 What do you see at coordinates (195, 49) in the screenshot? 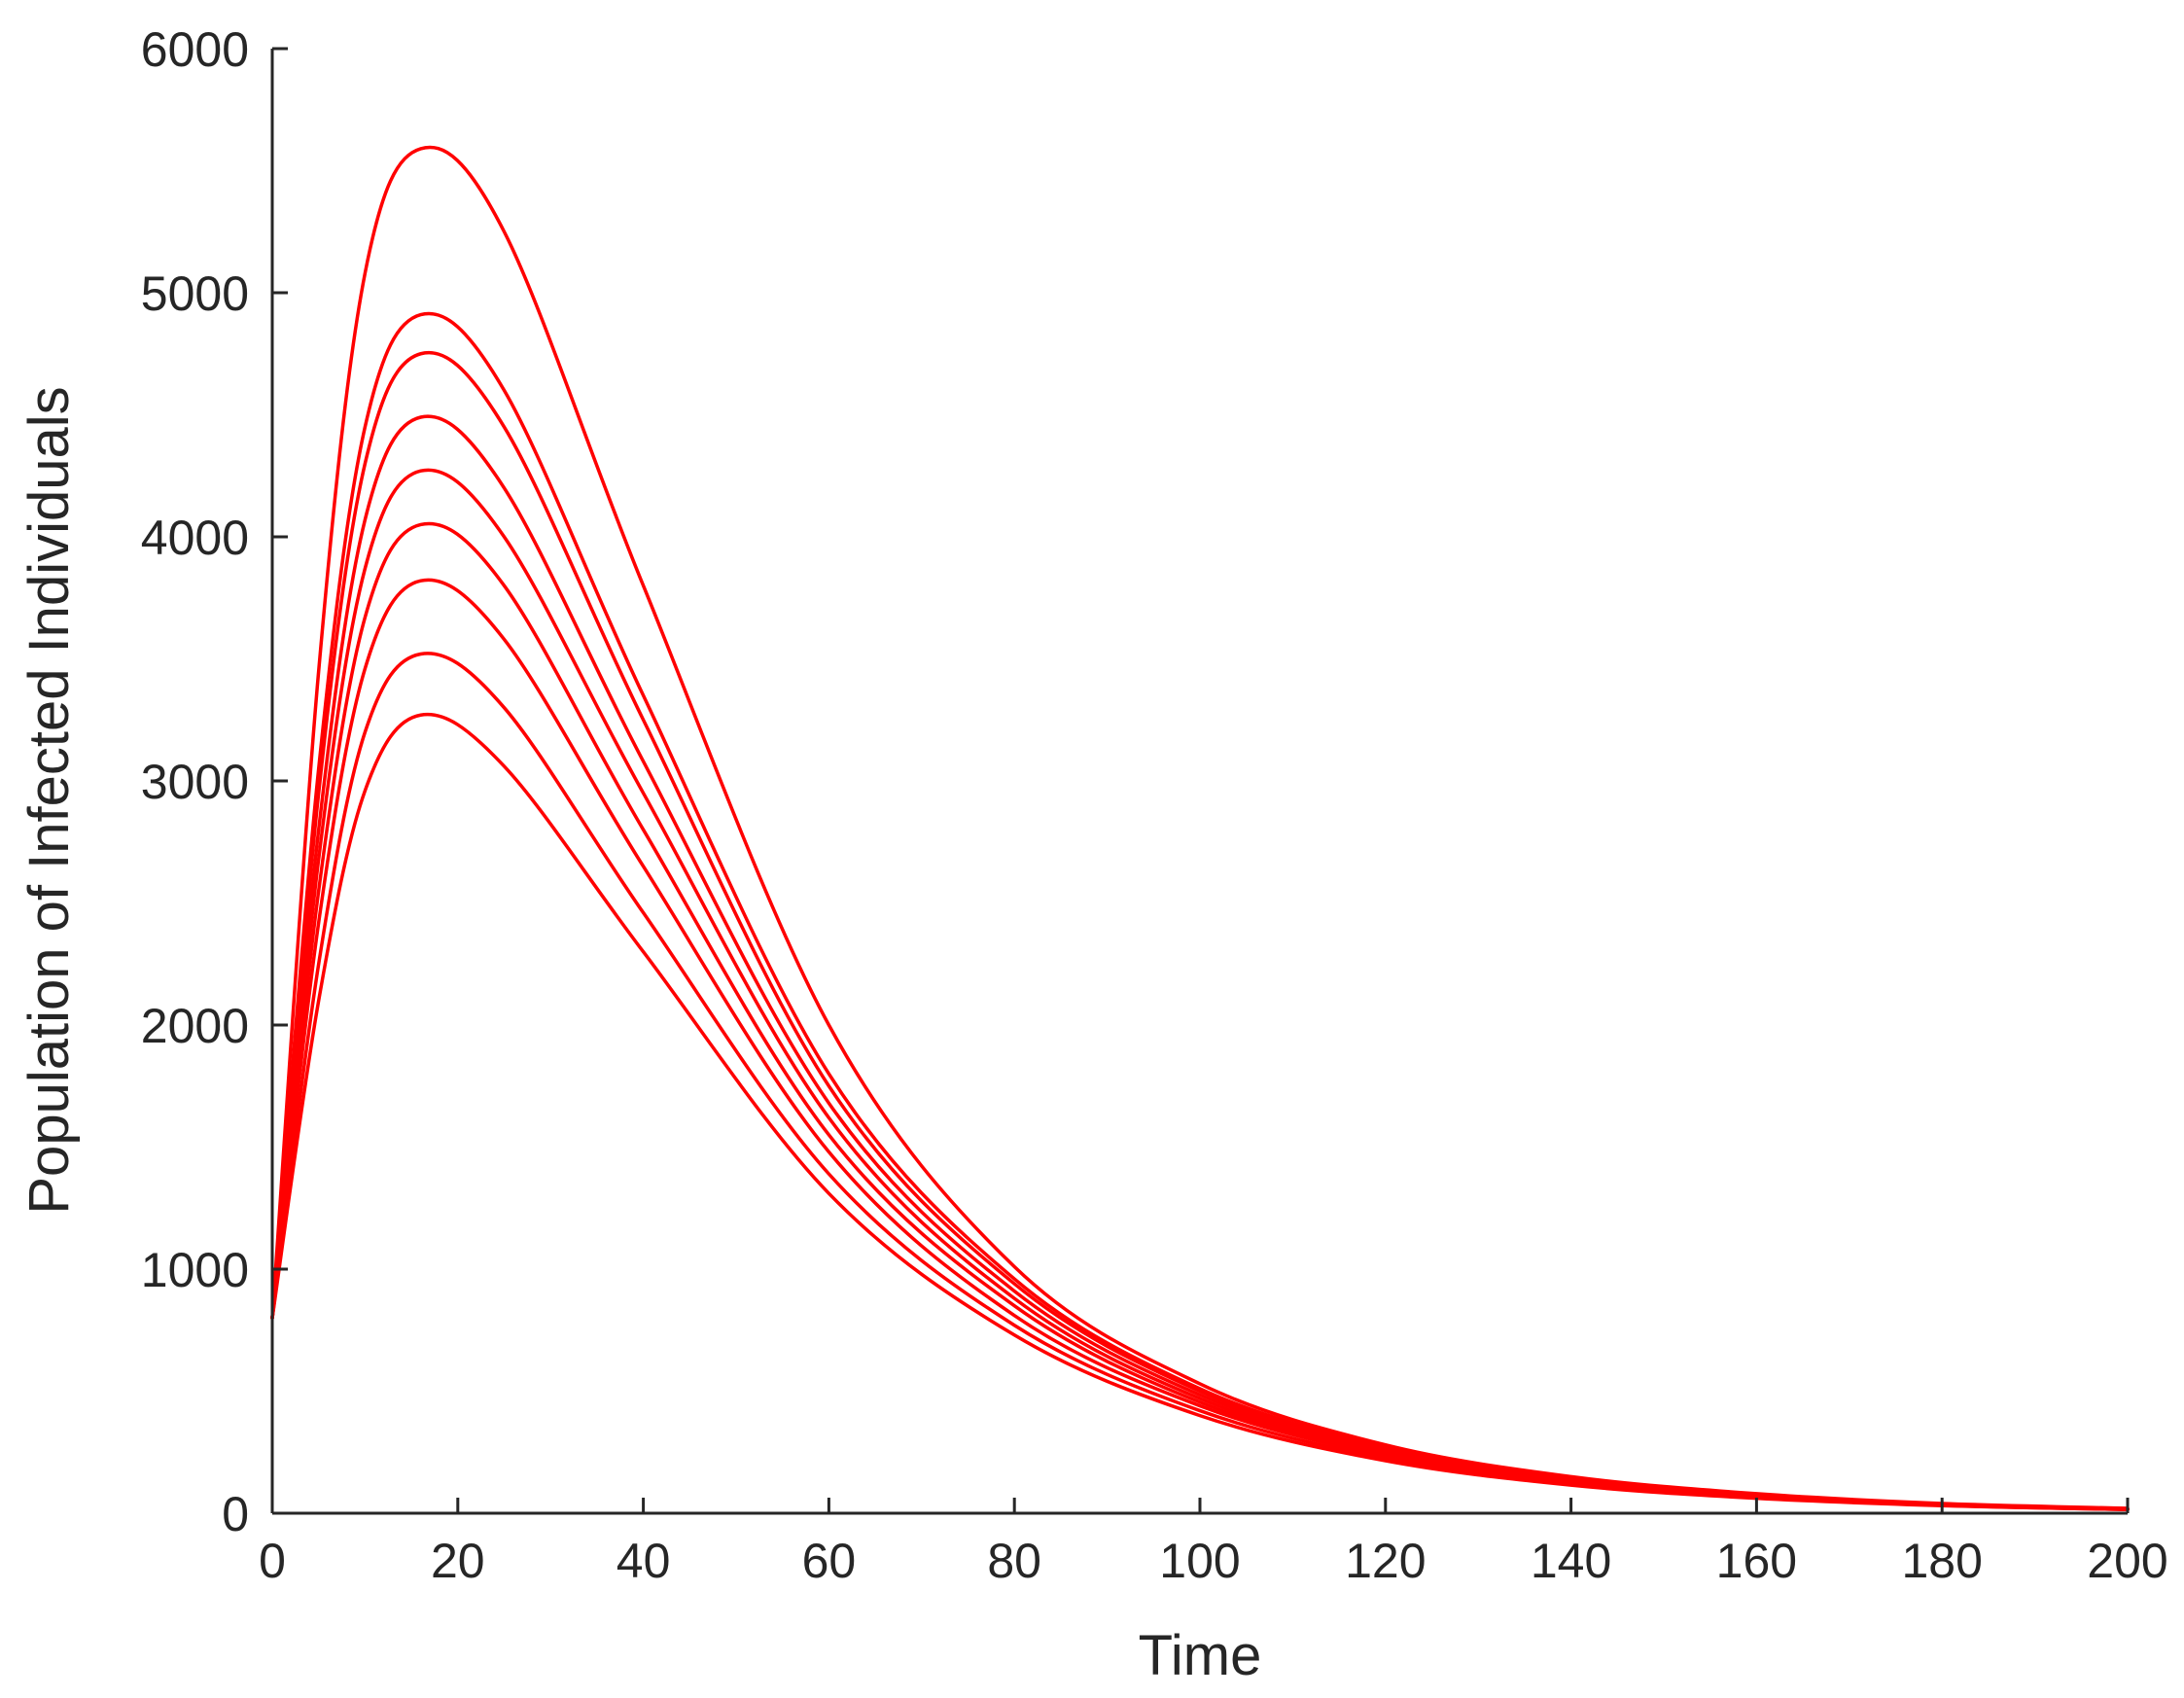
I see `y-tick-label: 6000` at bounding box center [195, 49].